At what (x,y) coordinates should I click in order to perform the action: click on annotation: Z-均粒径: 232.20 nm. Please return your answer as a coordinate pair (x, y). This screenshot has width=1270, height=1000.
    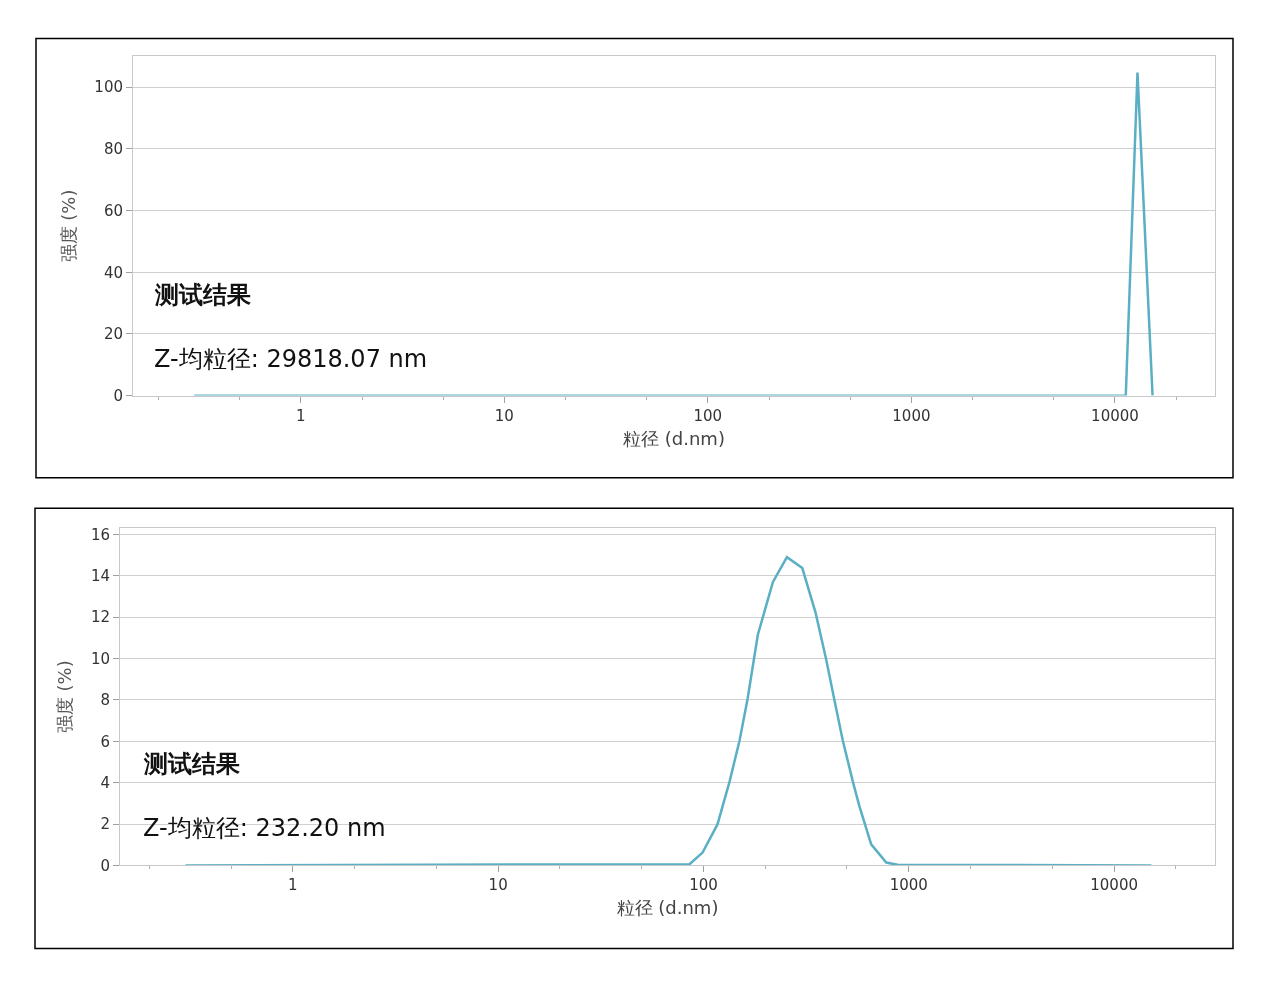
    Looking at the image, I should click on (264, 828).